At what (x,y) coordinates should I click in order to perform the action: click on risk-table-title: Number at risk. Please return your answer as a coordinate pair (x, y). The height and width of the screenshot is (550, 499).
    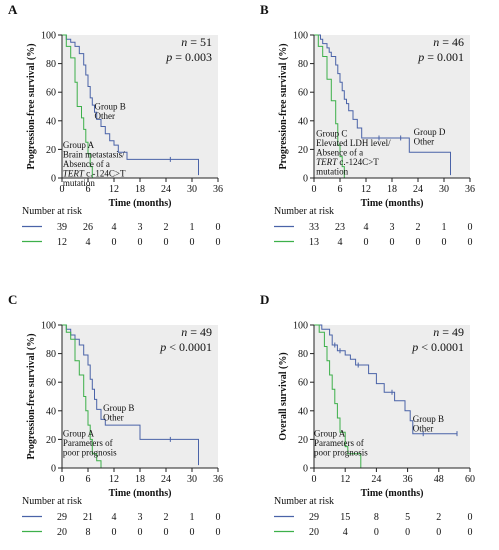
    Looking at the image, I should click on (52, 501).